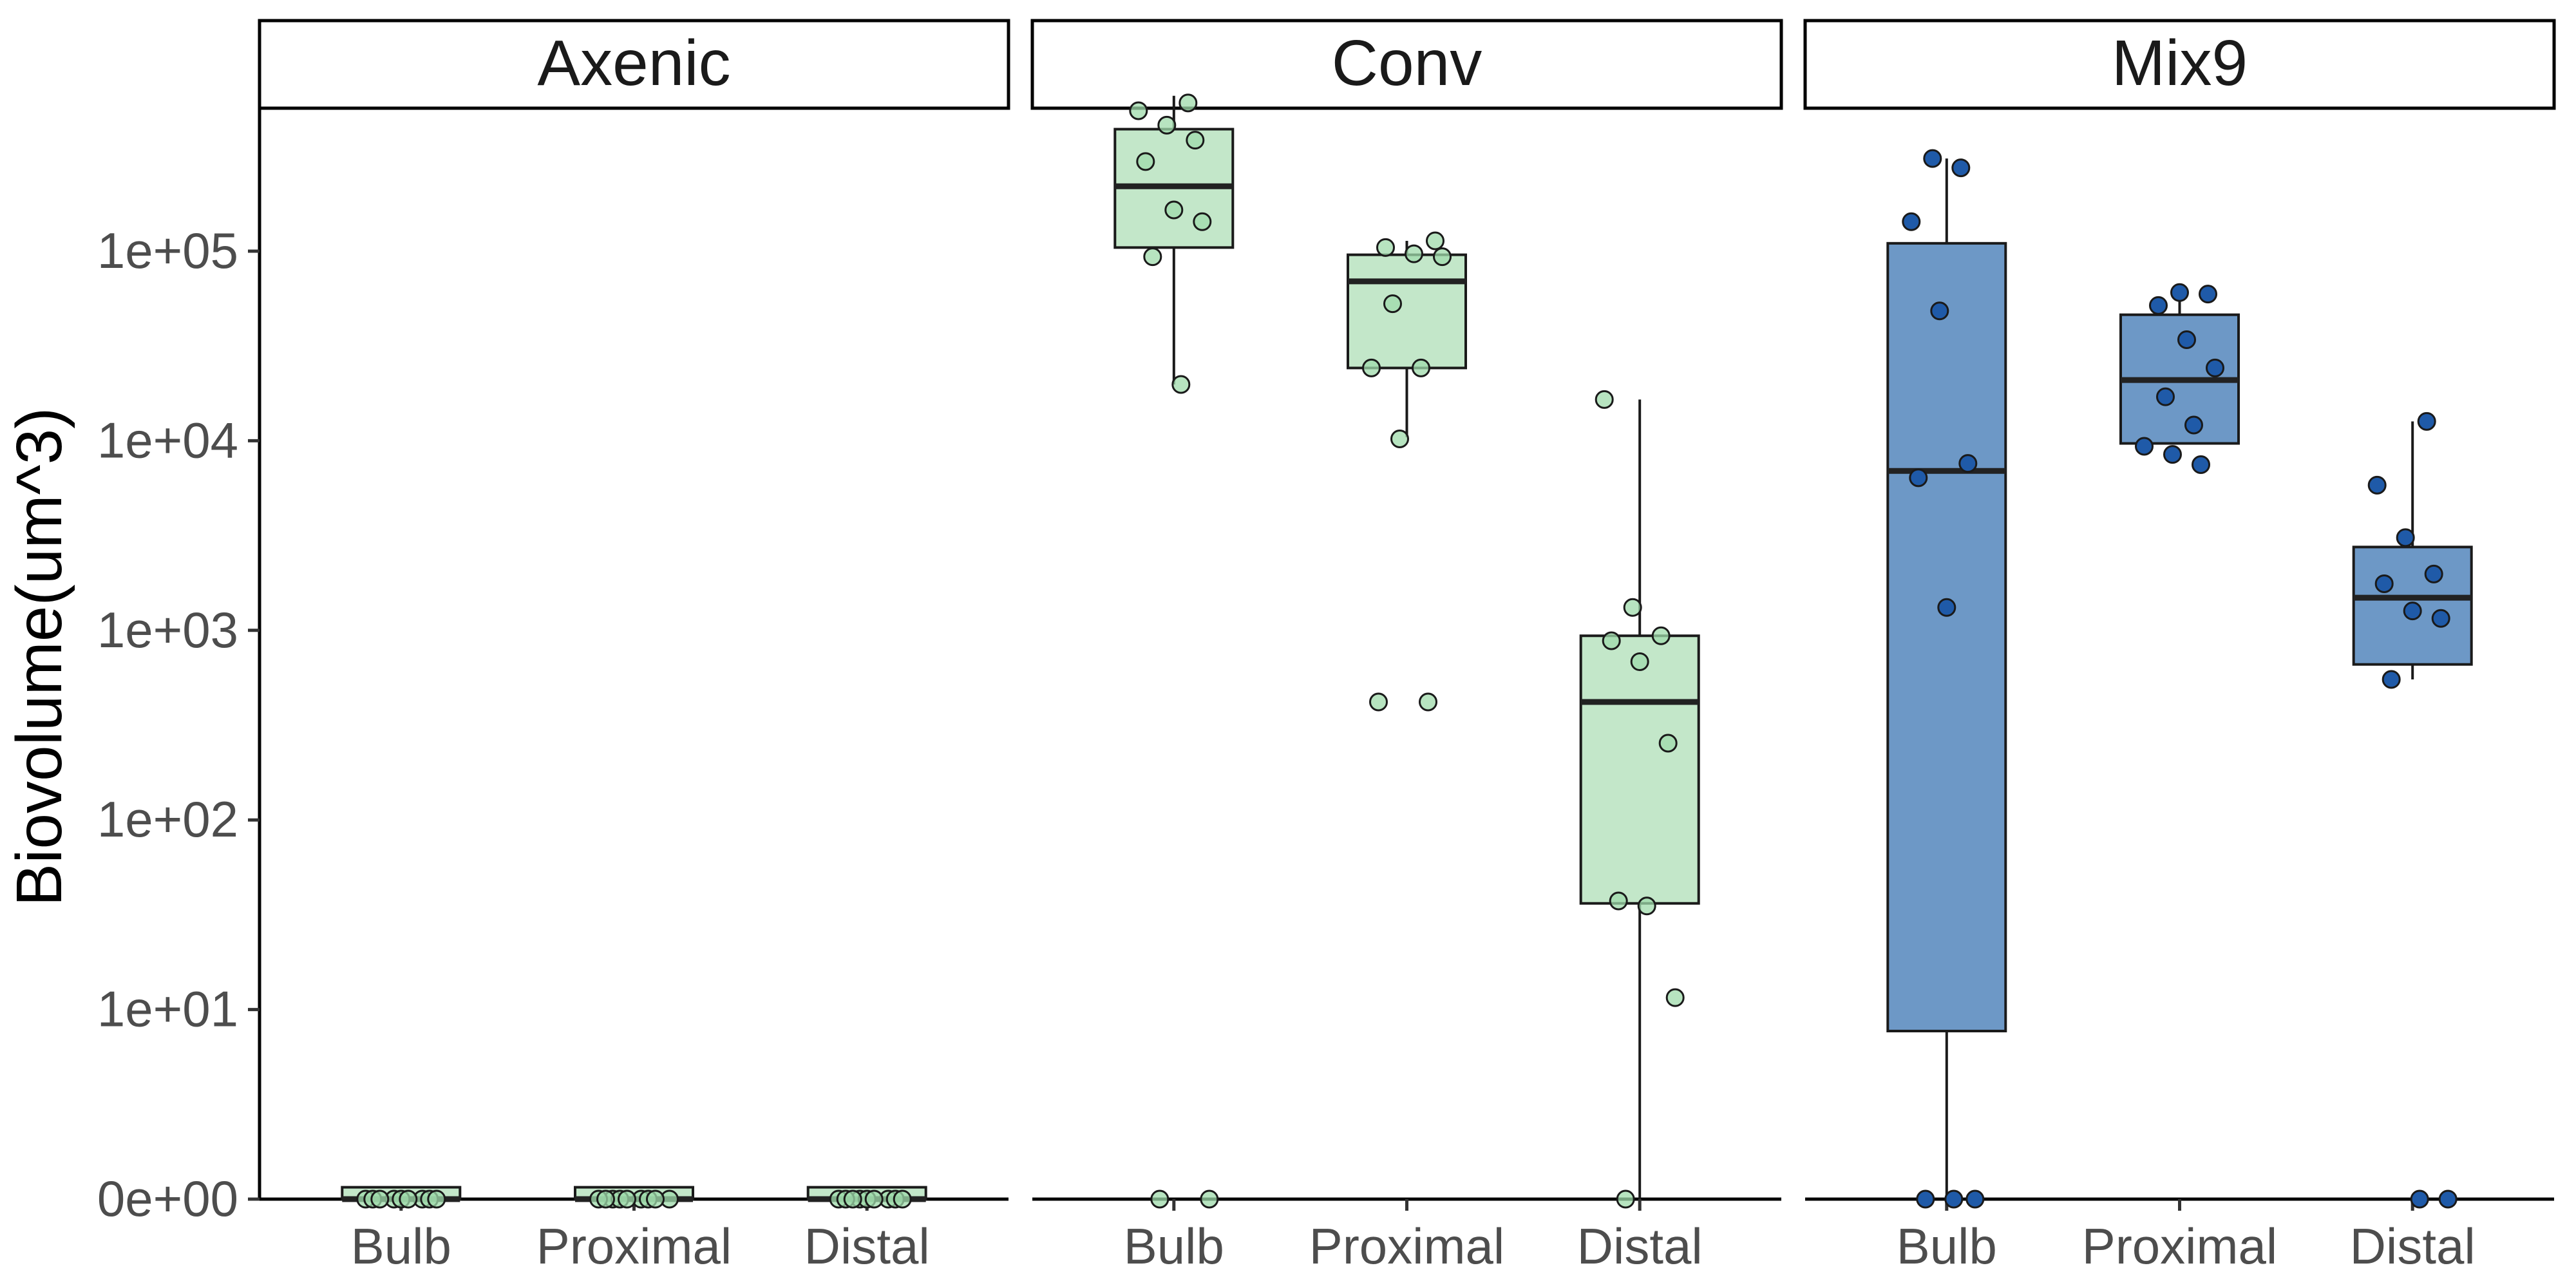 The width and height of the screenshot is (2576, 1288). I want to click on y-axis-label: Biovolume(um^3), so click(39, 657).